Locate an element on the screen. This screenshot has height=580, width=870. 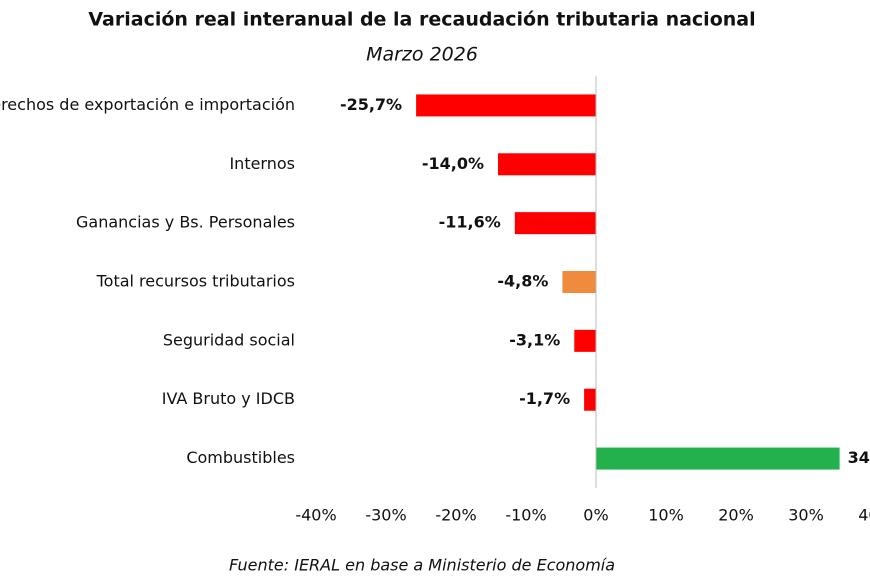
x-tick-label: -10% is located at coordinates (525, 515).